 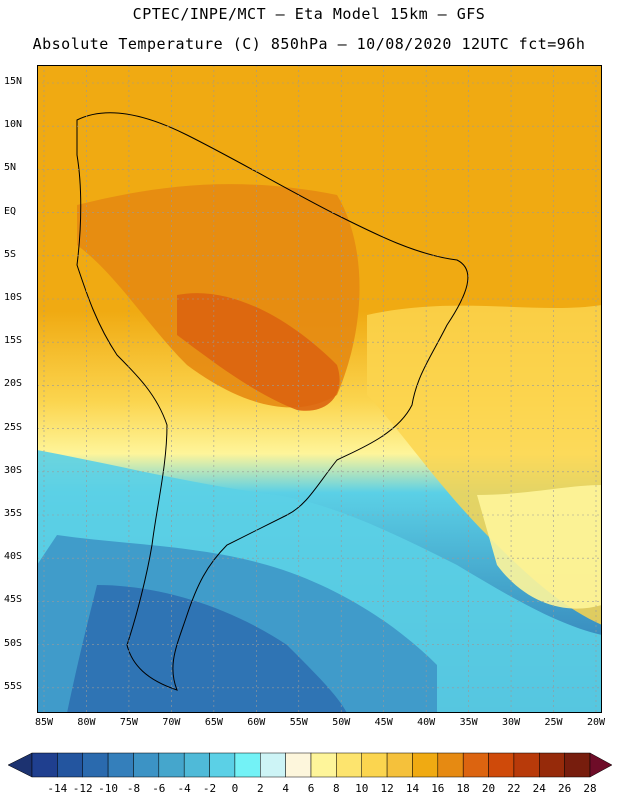 What do you see at coordinates (184, 788) in the screenshot?
I see `colorbar-tick-label: -4` at bounding box center [184, 788].